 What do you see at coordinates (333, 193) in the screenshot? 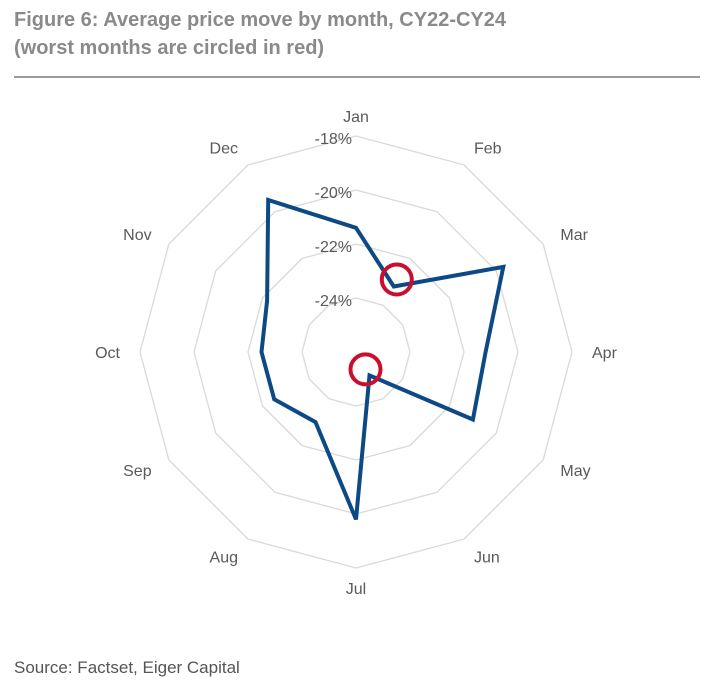
I see `tick-label-1: -20%` at bounding box center [333, 193].